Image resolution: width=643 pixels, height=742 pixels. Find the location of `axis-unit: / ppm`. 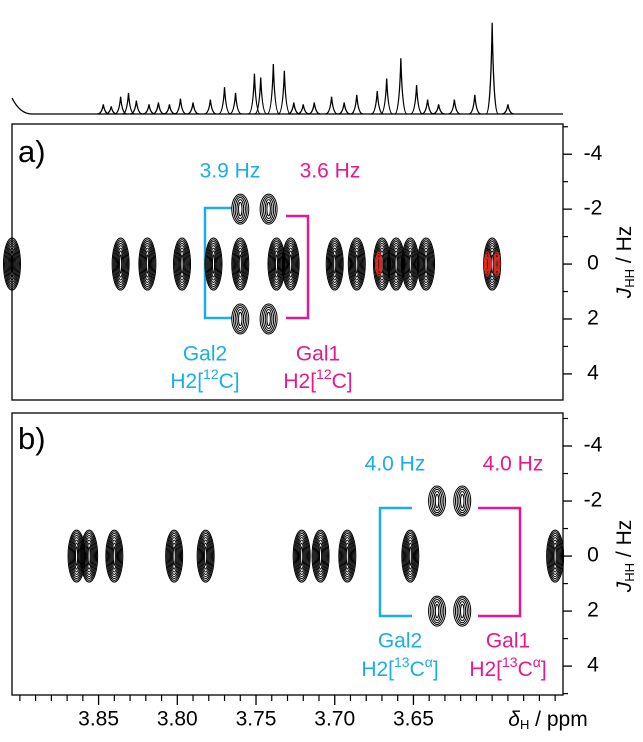

axis-unit: / ppm is located at coordinates (558, 719).